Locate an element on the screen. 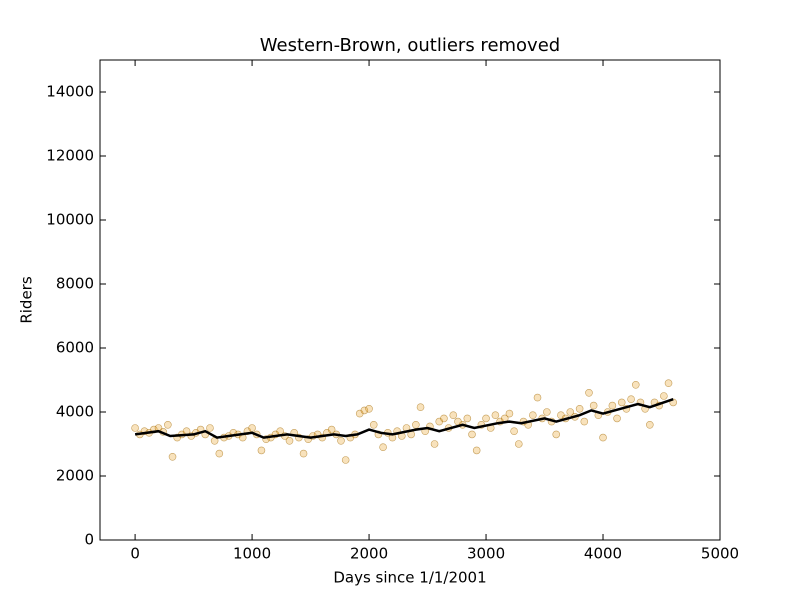  x-tick-label: 0 is located at coordinates (135, 554).